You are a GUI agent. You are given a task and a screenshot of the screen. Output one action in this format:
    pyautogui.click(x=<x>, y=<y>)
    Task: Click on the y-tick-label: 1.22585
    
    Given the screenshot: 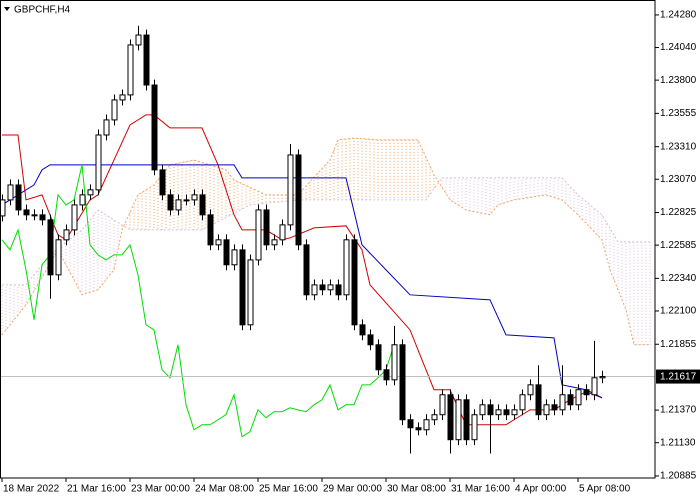 What is the action you would take?
    pyautogui.click(x=678, y=245)
    